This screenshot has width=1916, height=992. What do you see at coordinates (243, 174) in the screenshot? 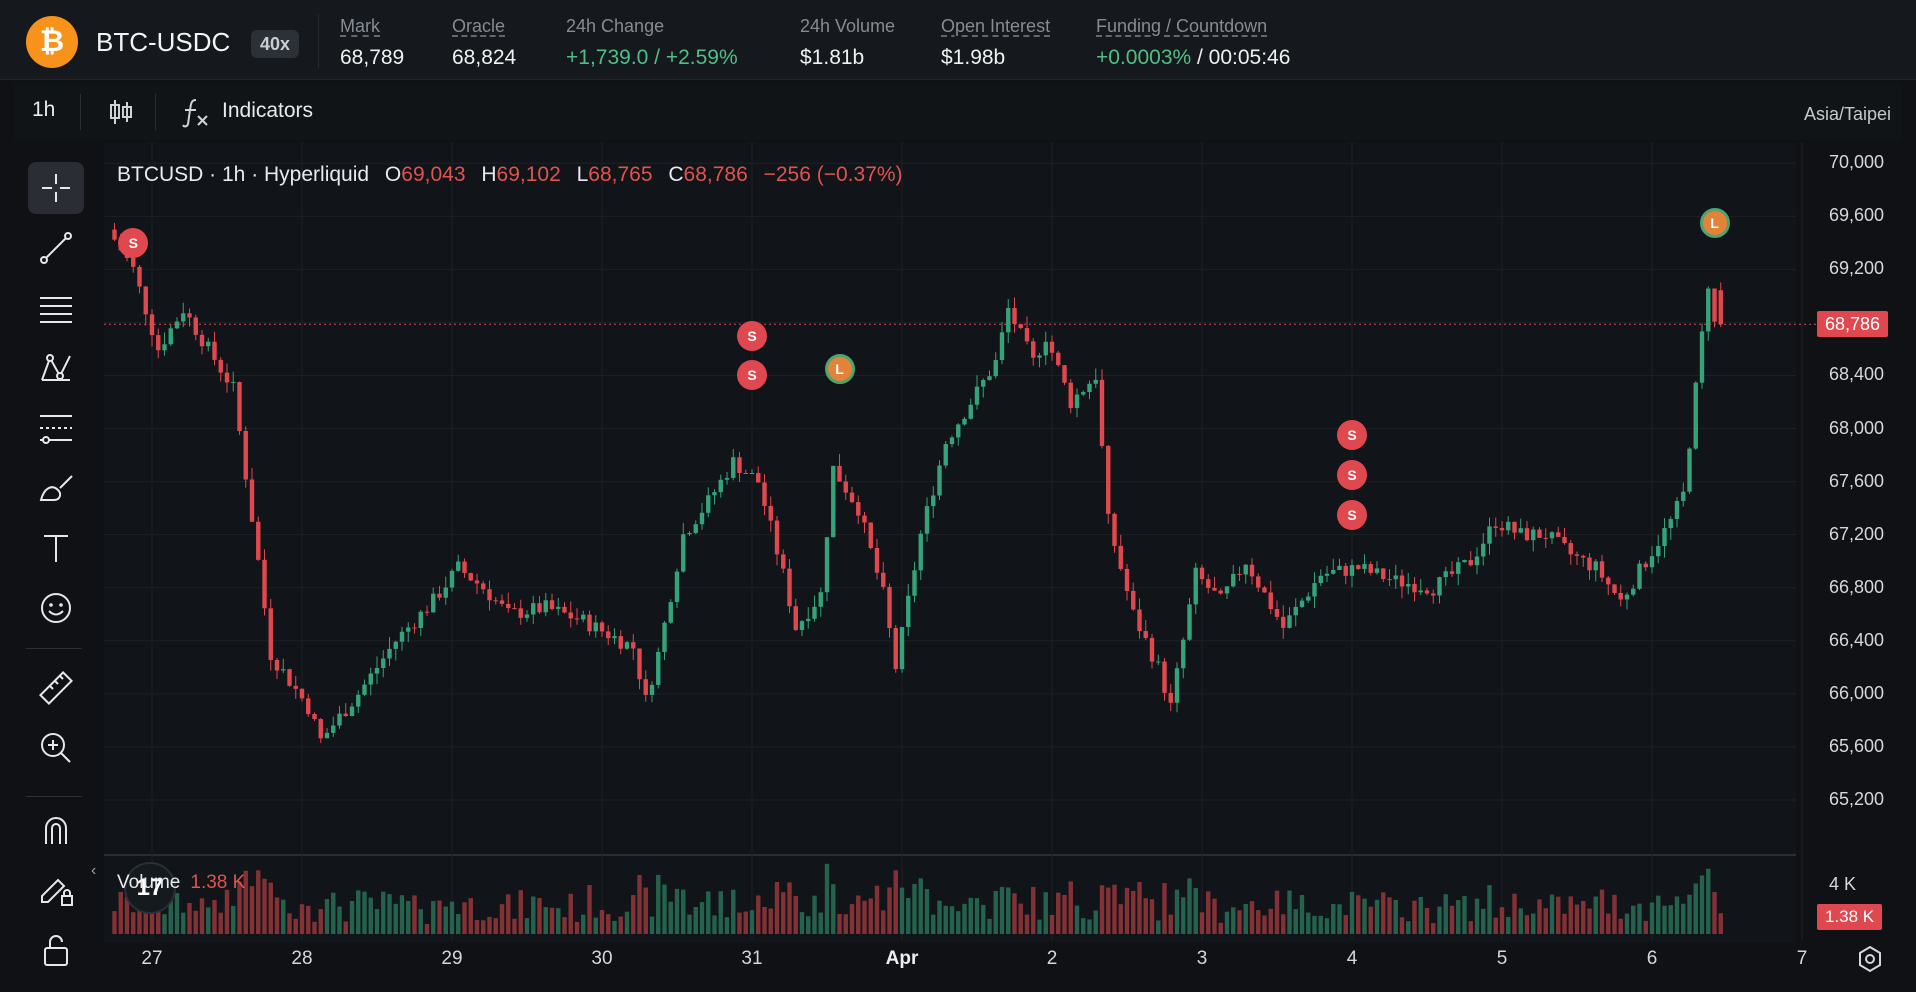
I see `symbol-label: BTCUSD · 1h · Hyperliquid` at bounding box center [243, 174].